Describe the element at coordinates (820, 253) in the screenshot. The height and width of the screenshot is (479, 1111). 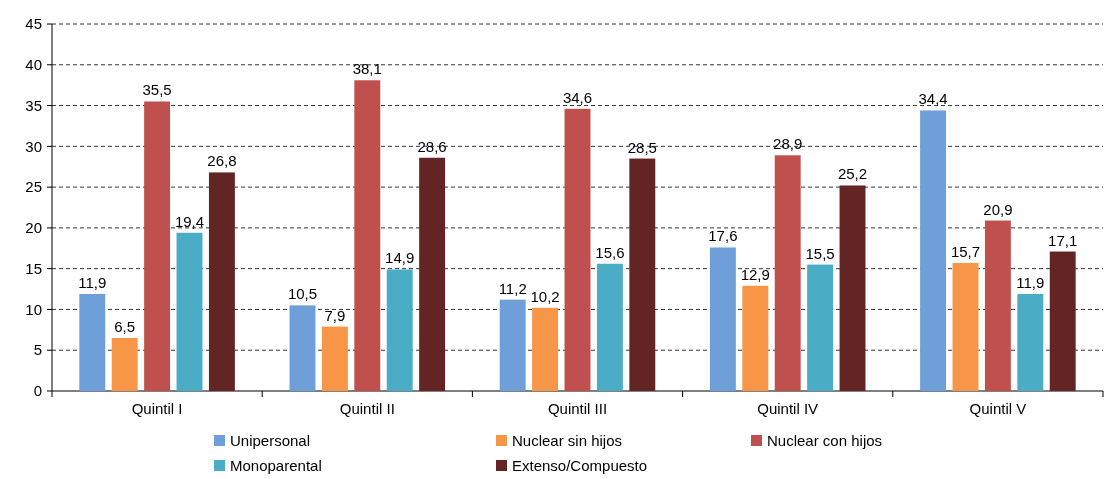
I see `data-label: 15,5` at that location.